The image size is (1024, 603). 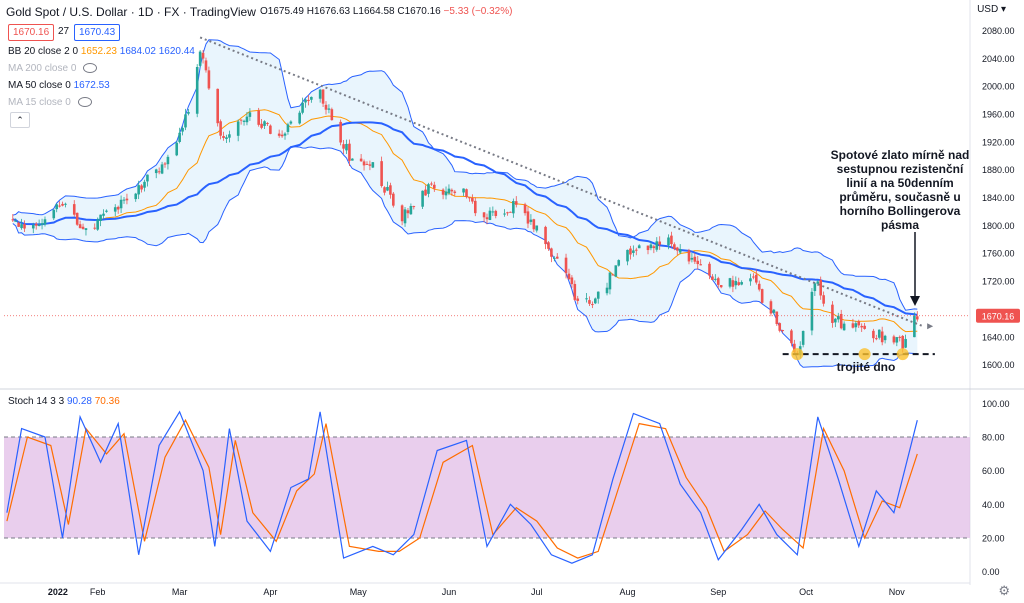 I want to click on stoch-d-value: 70.36, so click(x=107, y=401).